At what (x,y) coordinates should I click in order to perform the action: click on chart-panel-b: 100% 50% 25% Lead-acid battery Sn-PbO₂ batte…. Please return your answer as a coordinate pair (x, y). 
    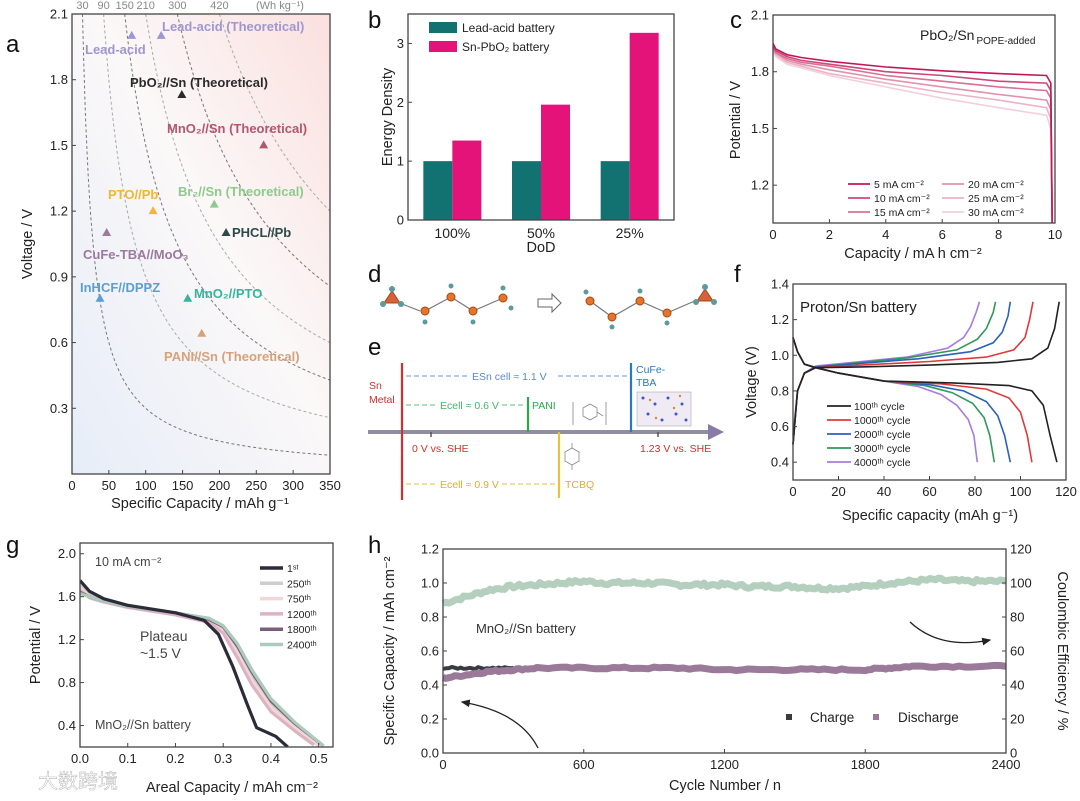
    Looking at the image, I should click on (527, 134).